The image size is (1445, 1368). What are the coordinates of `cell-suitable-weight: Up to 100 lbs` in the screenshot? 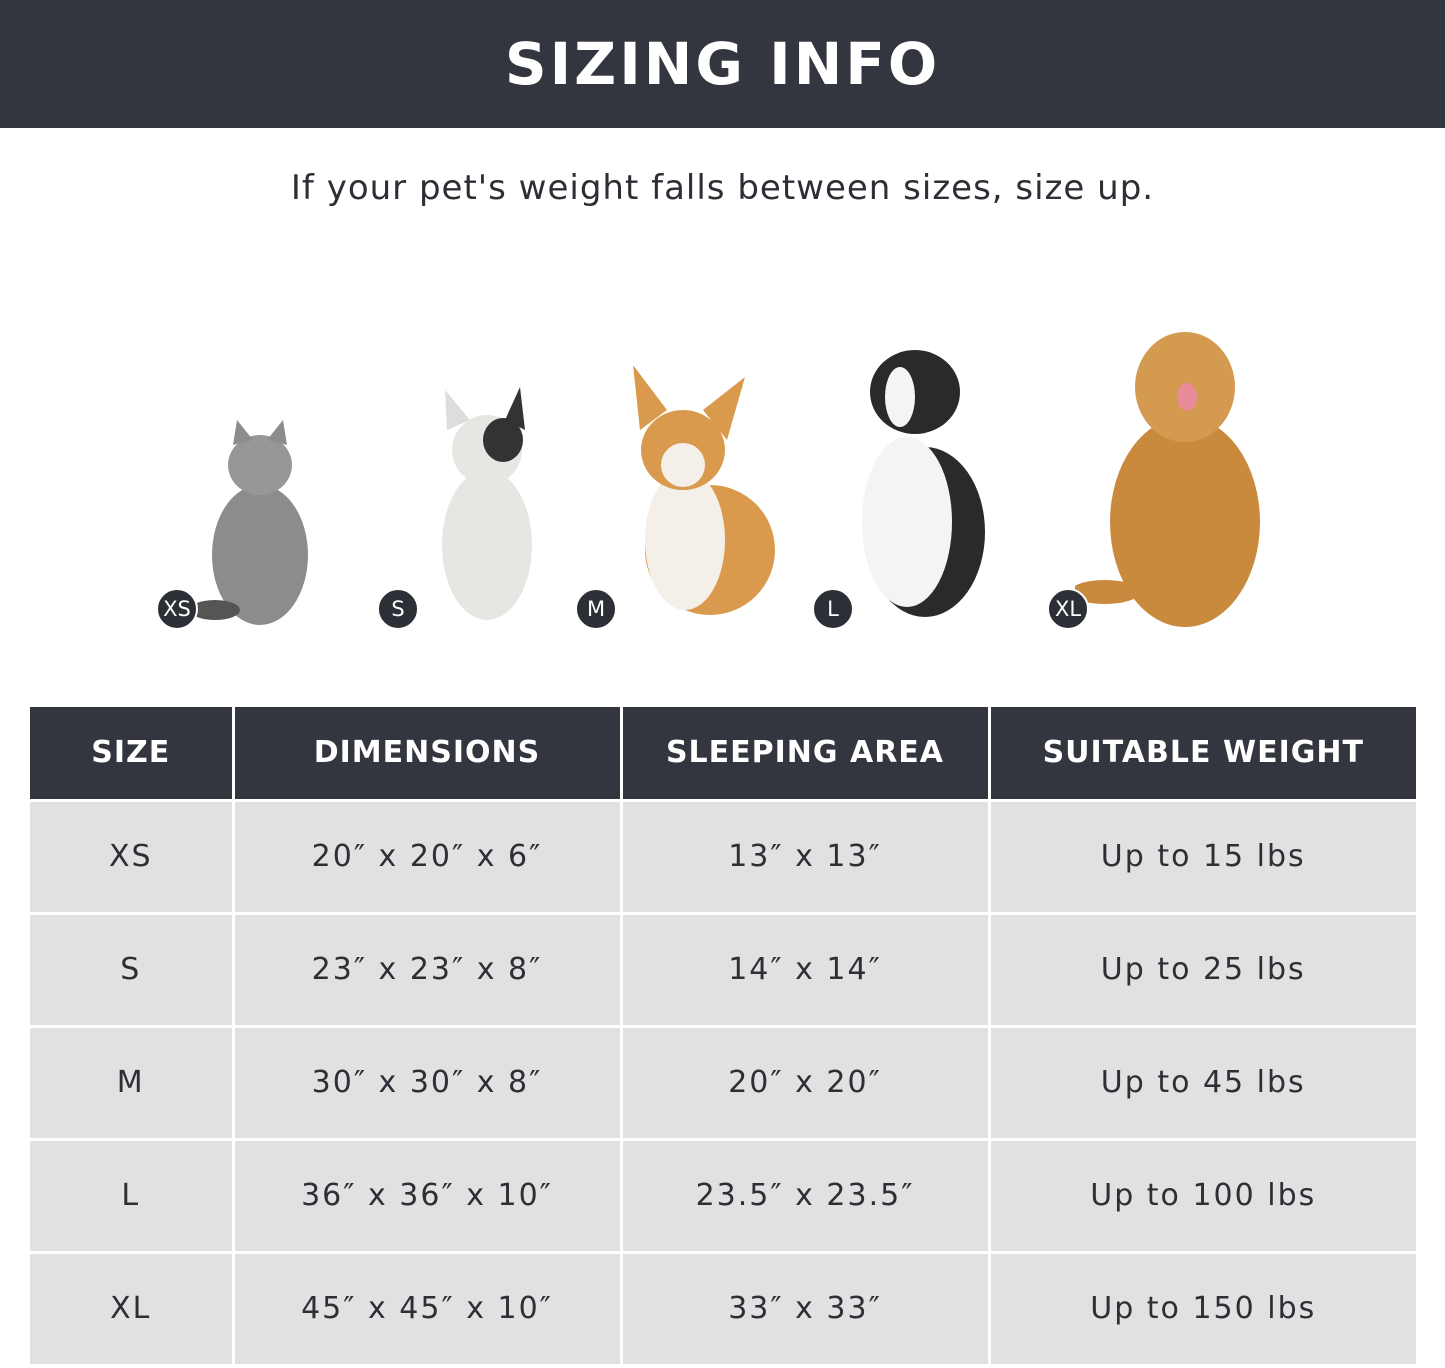 It's located at (1201, 1195).